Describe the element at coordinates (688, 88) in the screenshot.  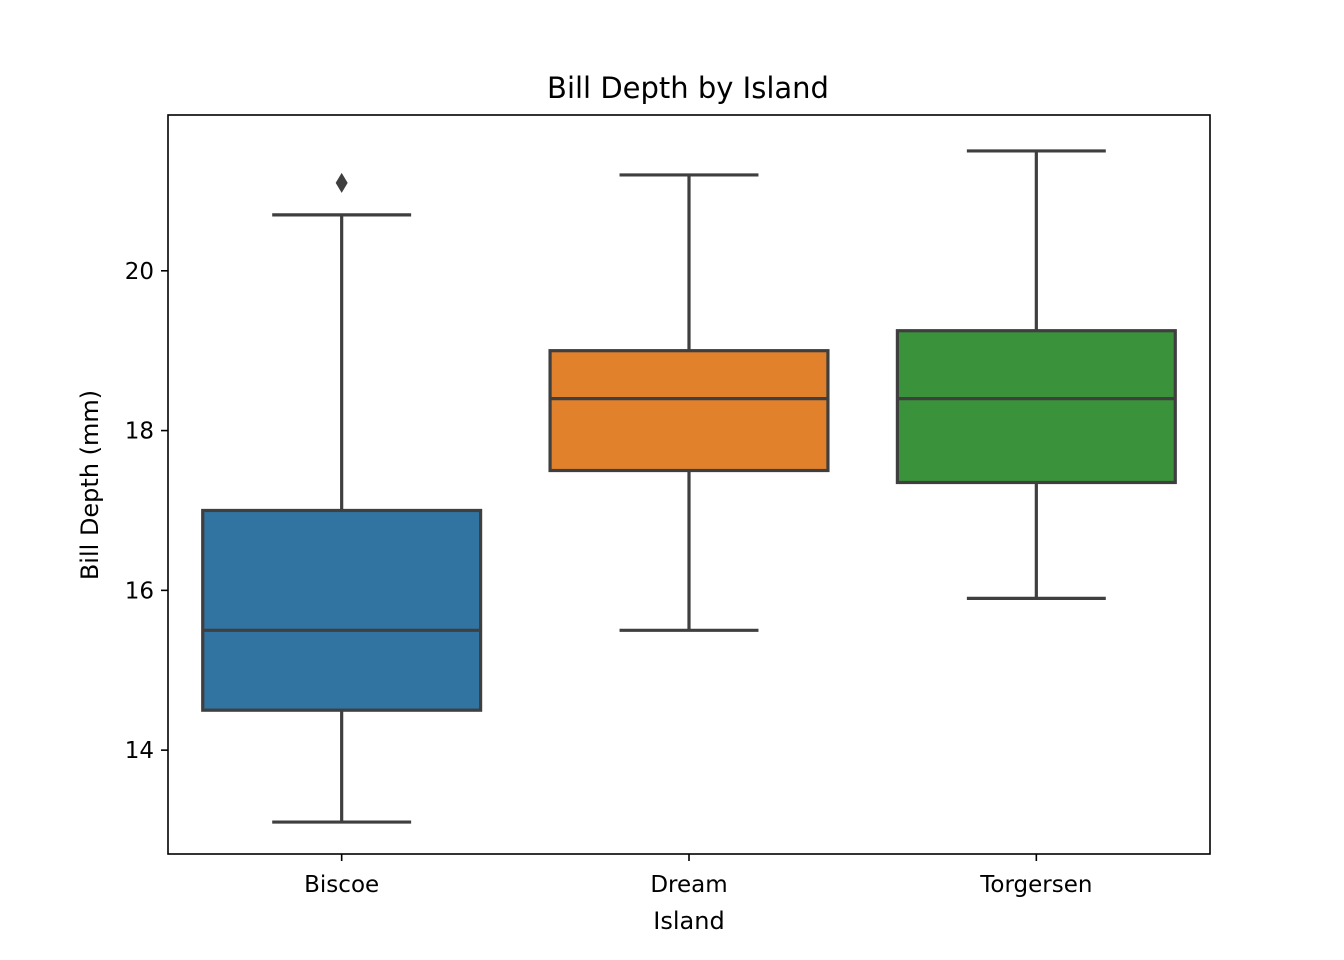
I see `chart-title: Bill Depth by Island` at that location.